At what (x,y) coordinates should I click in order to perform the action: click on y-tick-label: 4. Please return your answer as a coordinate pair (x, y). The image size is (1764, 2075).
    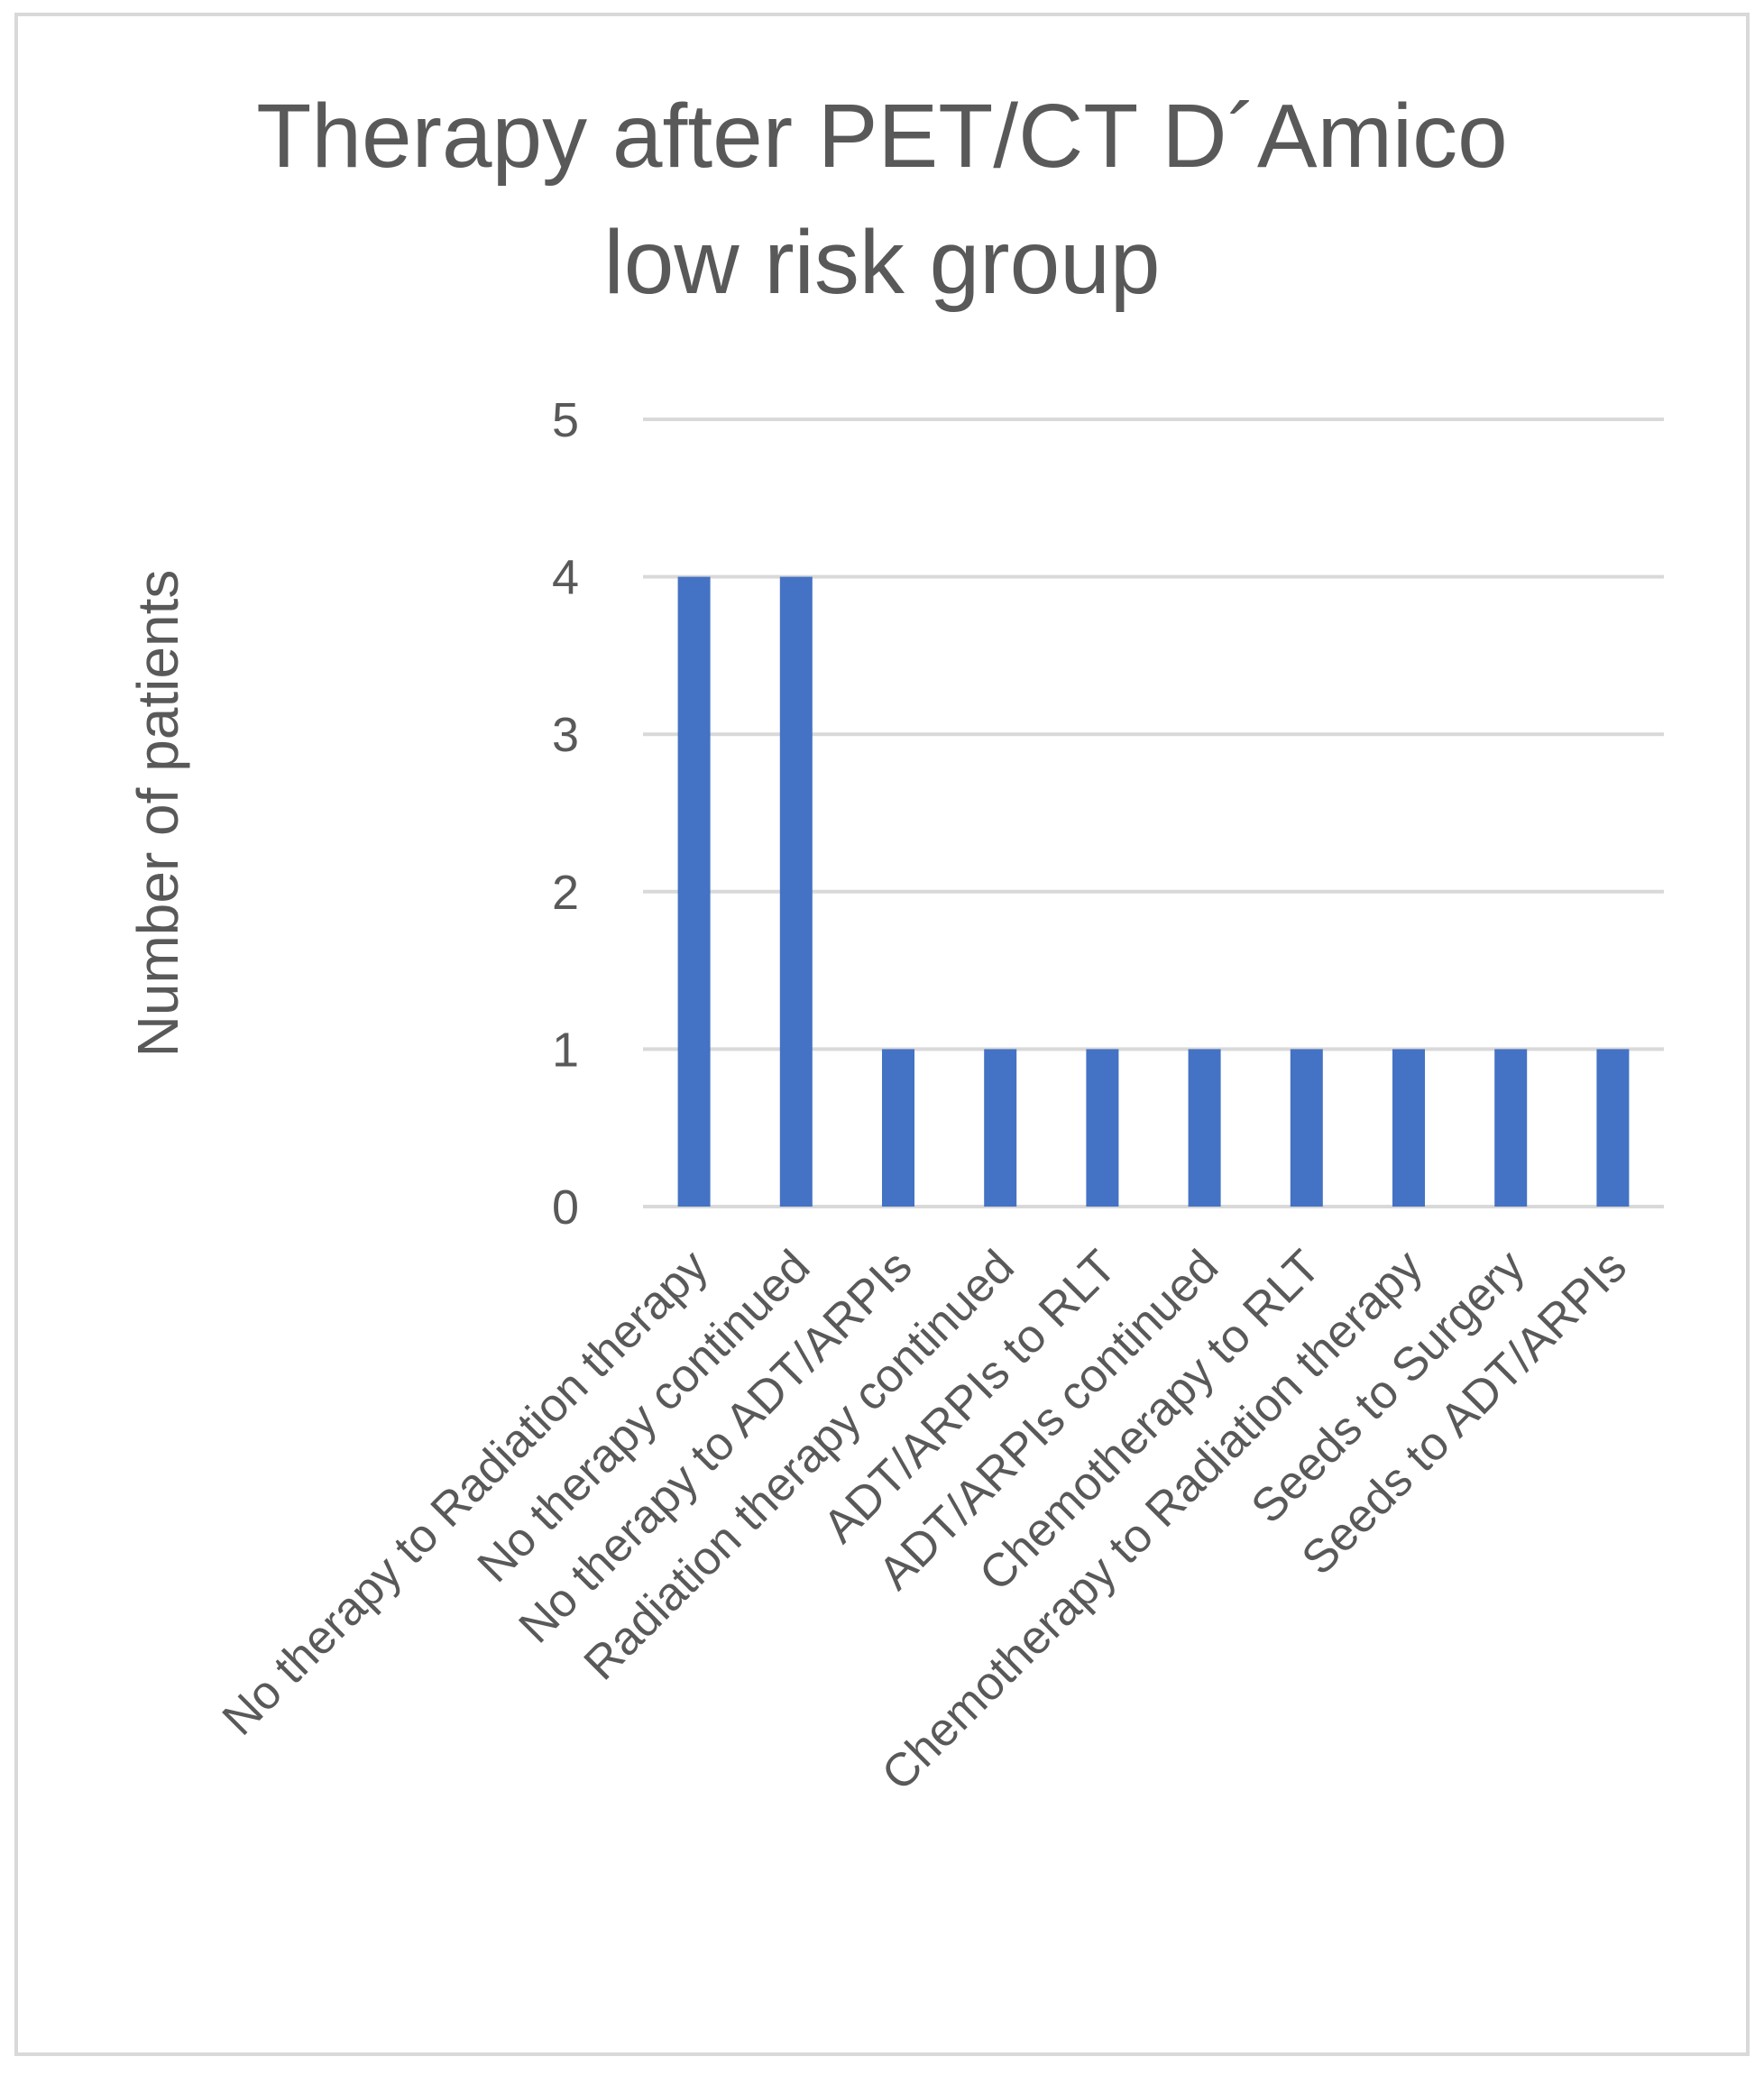
    Looking at the image, I should click on (565, 578).